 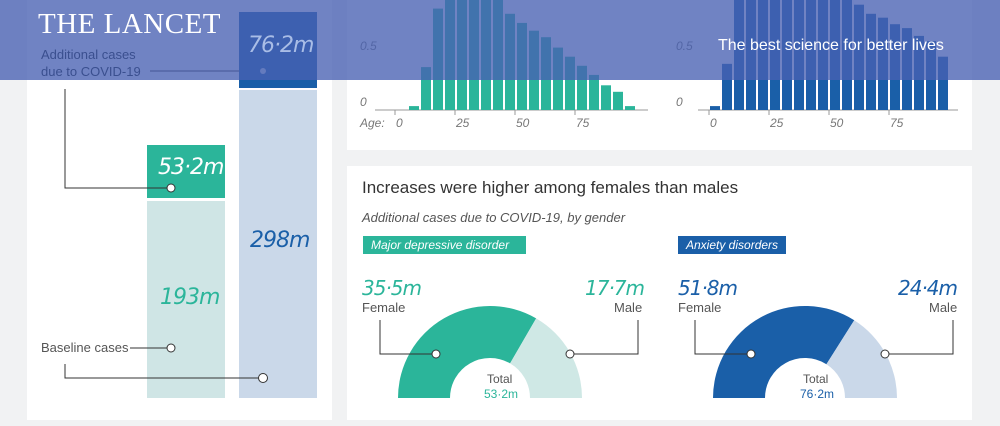 What do you see at coordinates (129, 24) in the screenshot?
I see `lancet-logo: THE LANCET` at bounding box center [129, 24].